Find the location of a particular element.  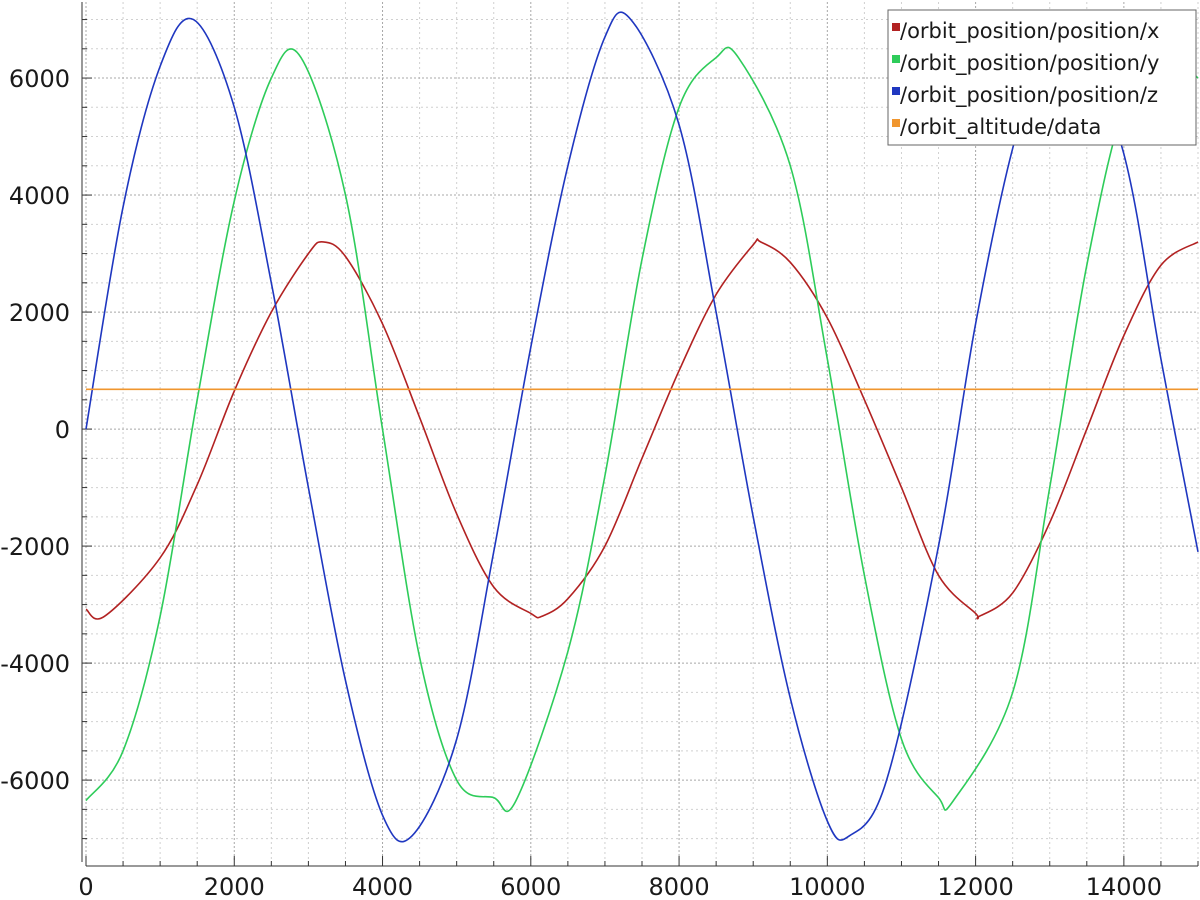

legend-label: /orbit_position/position/z is located at coordinates (1029, 95).